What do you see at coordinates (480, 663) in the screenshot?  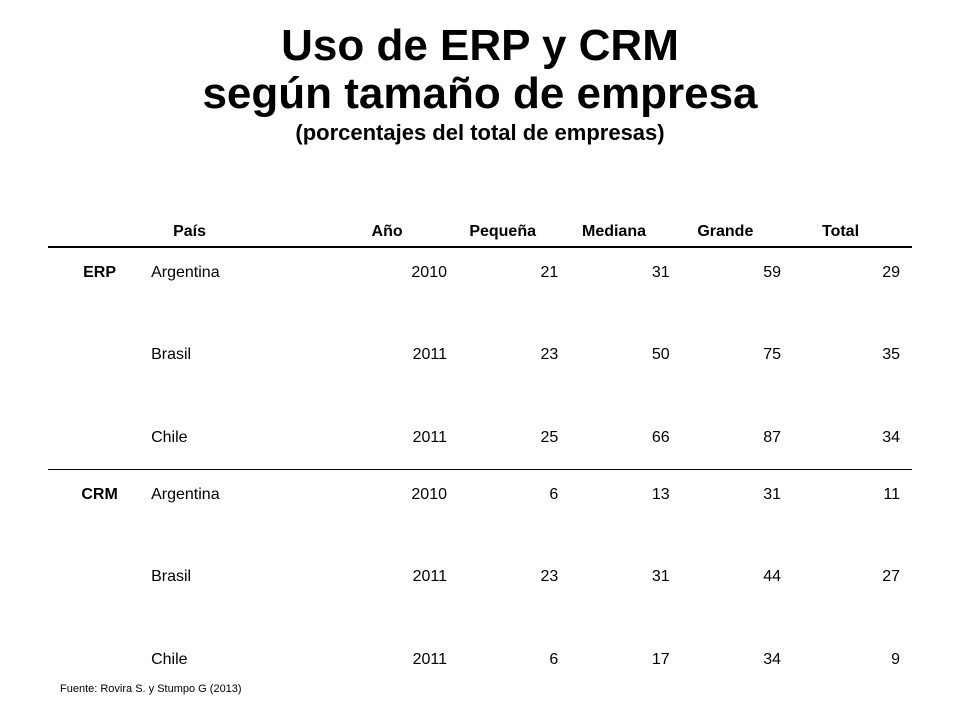 I see `table-row: Chile 2011 6 17 34 9` at bounding box center [480, 663].